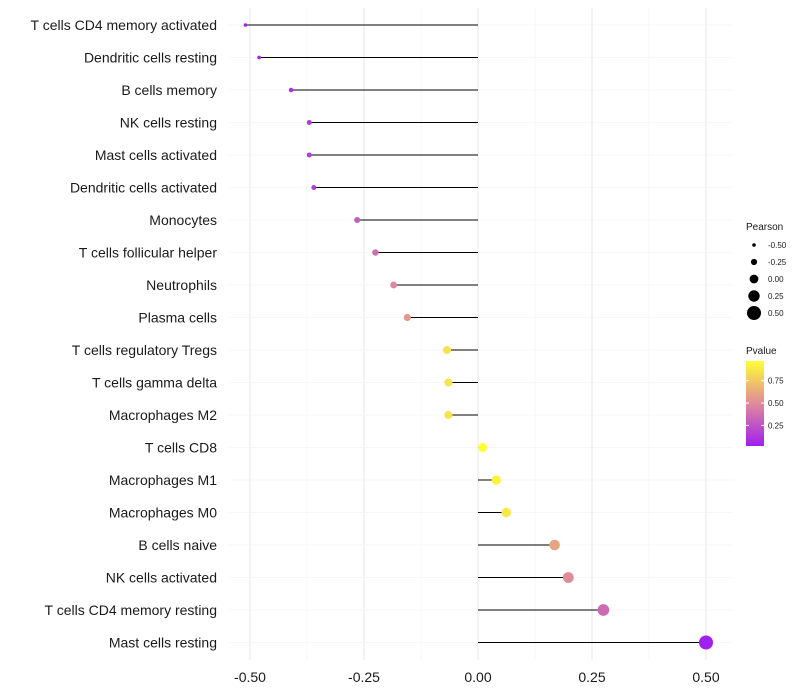 The image size is (800, 700). What do you see at coordinates (183, 220) in the screenshot?
I see `category-label: Monocytes` at bounding box center [183, 220].